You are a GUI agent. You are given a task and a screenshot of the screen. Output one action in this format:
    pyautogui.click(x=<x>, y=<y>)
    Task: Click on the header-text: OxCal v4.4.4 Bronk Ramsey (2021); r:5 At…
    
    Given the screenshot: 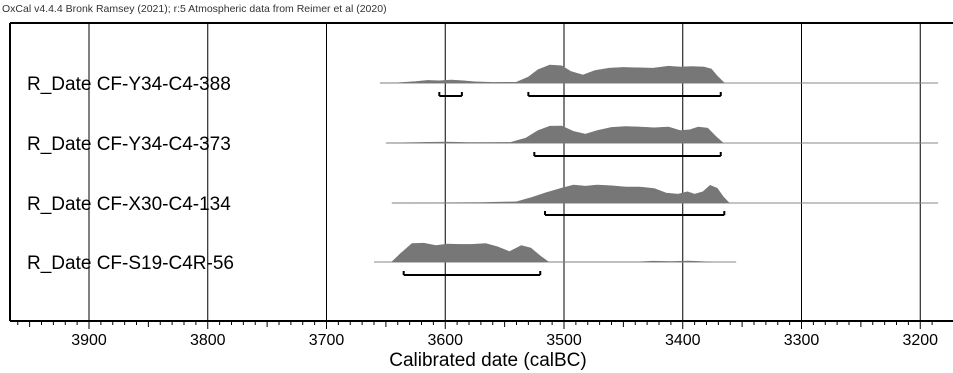 What is the action you would take?
    pyautogui.click(x=194, y=9)
    